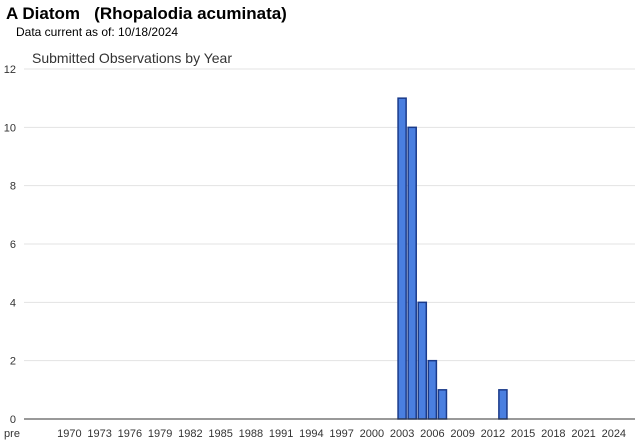 This screenshot has width=640, height=442. Describe the element at coordinates (220, 434) in the screenshot. I see `x-tick-label-1985: 1985` at that location.